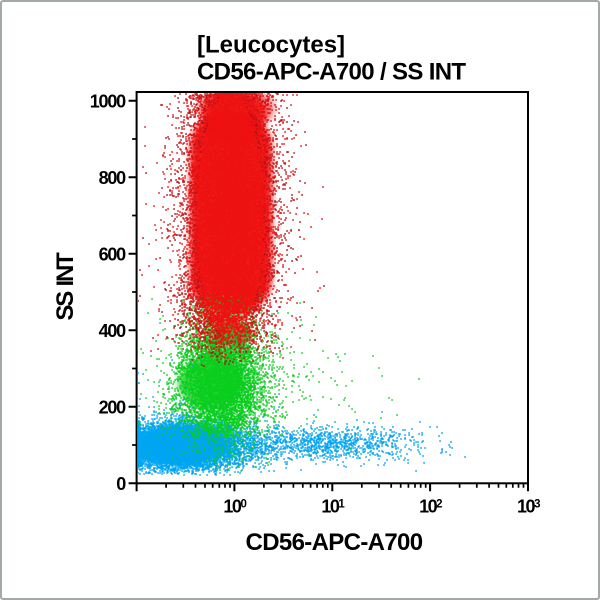 This screenshot has width=600, height=600. What do you see at coordinates (113, 178) in the screenshot?
I see `svg-text: 800` at bounding box center [113, 178].